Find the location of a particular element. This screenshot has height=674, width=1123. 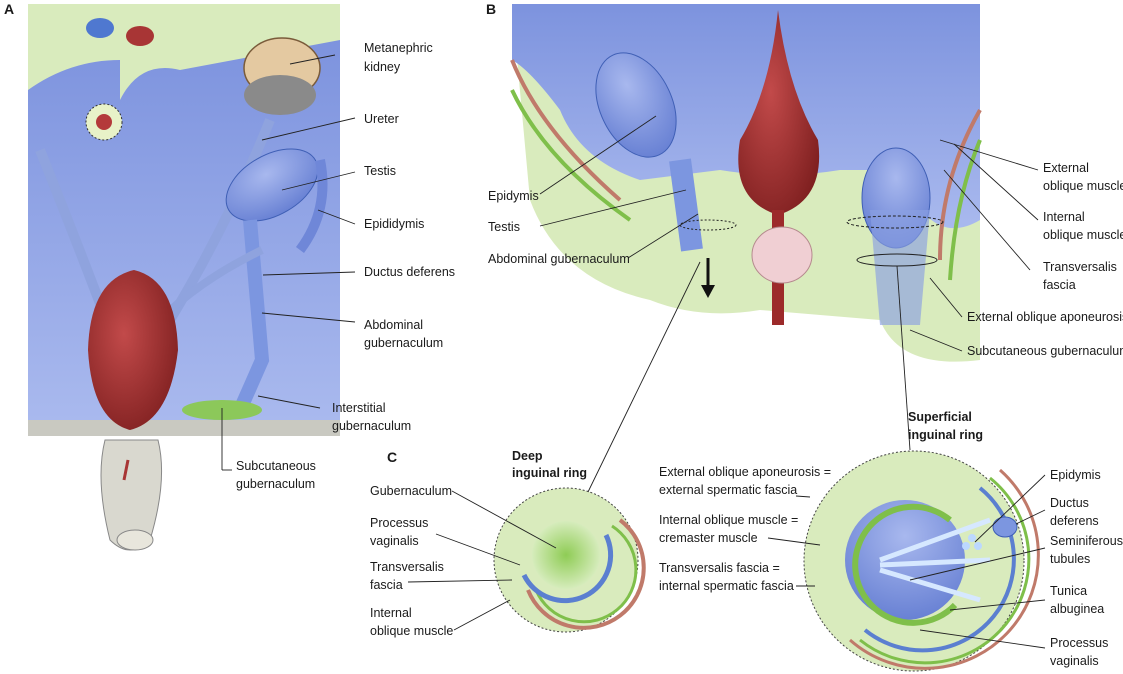

label-gubernaculum-c: Gubernaculum is located at coordinates (411, 491).